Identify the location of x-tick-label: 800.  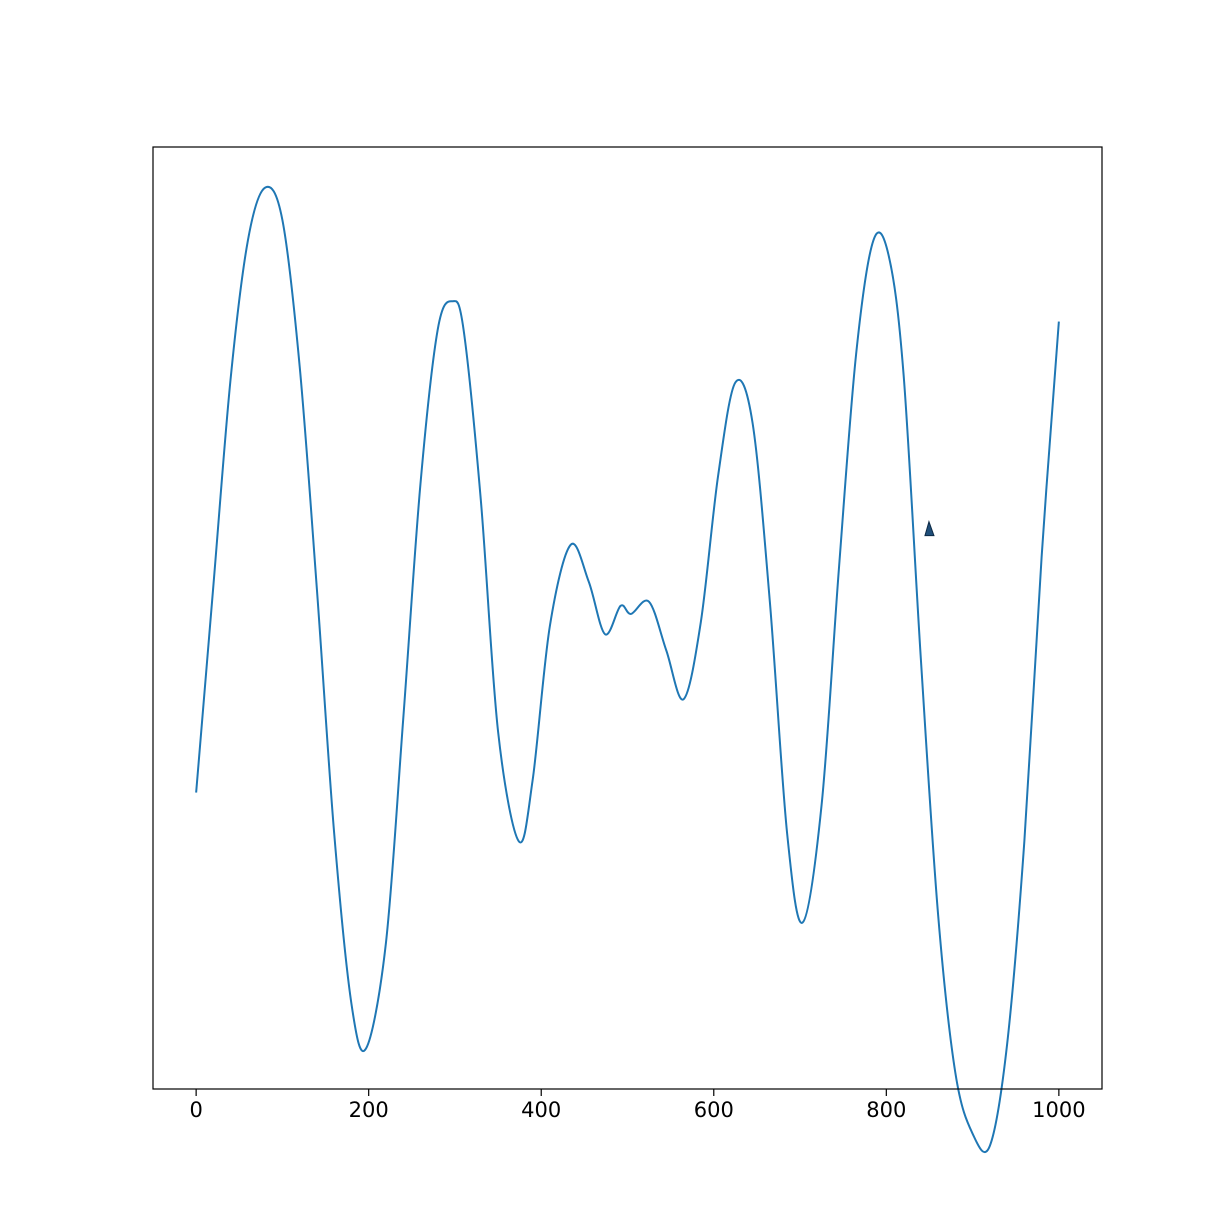
(886, 1110).